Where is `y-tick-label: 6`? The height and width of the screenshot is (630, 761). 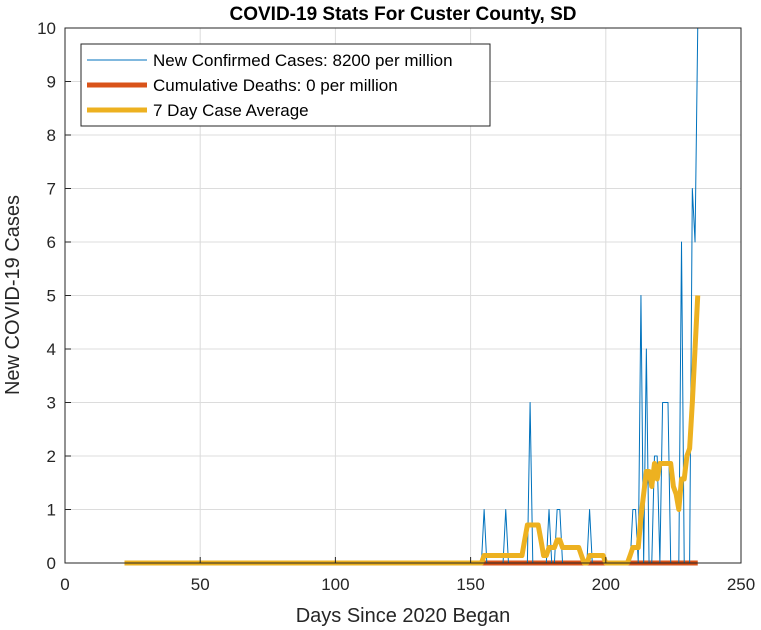
y-tick-label: 6 is located at coordinates (51, 242).